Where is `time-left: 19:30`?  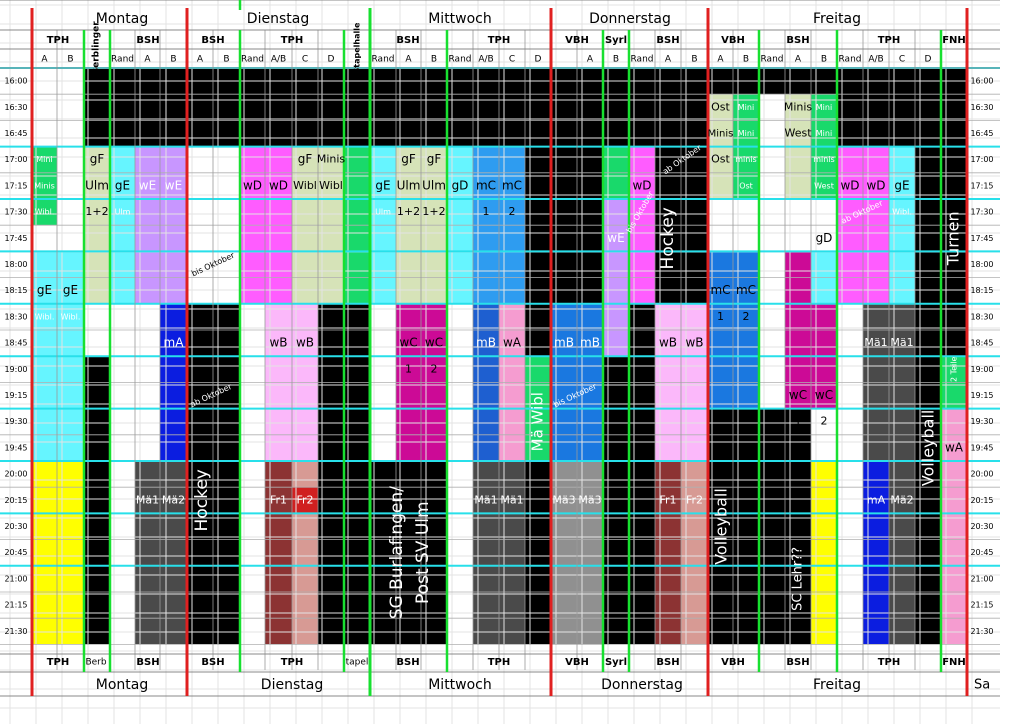
time-left: 19:30 is located at coordinates (15, 421).